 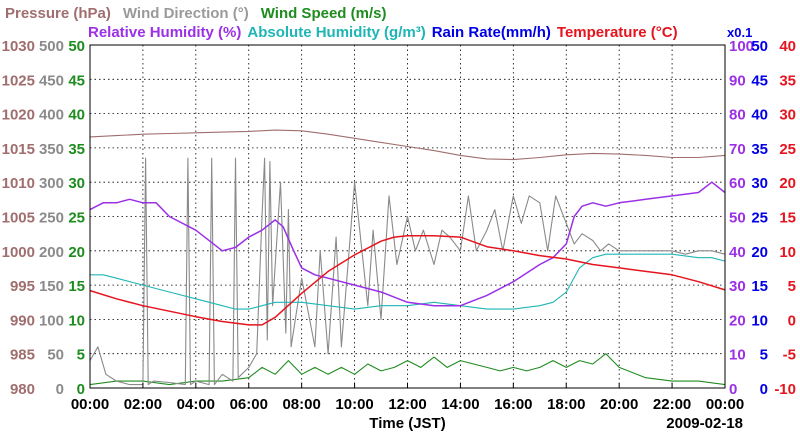 What do you see at coordinates (51, 46) in the screenshot?
I see `y-tick-label: 500` at bounding box center [51, 46].